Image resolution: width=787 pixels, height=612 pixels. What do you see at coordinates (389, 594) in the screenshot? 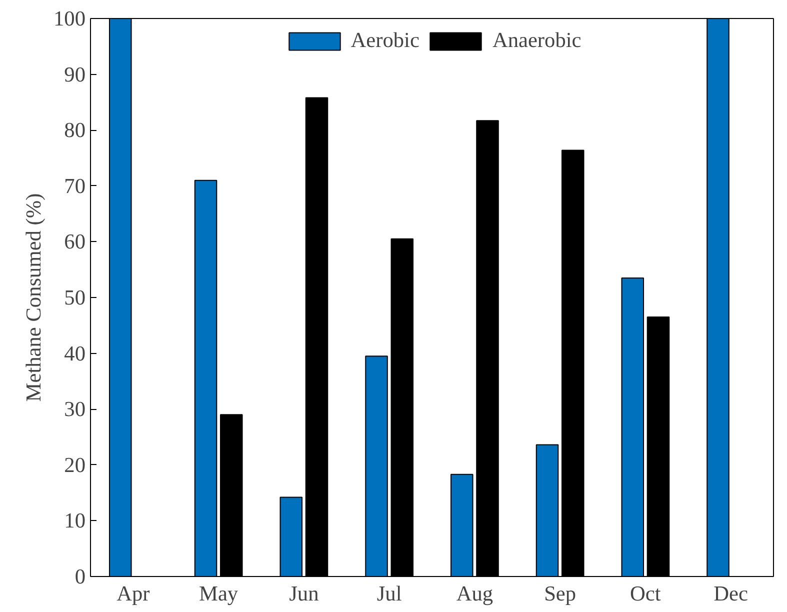
I see `x-tick-label: Jul` at bounding box center [389, 594].